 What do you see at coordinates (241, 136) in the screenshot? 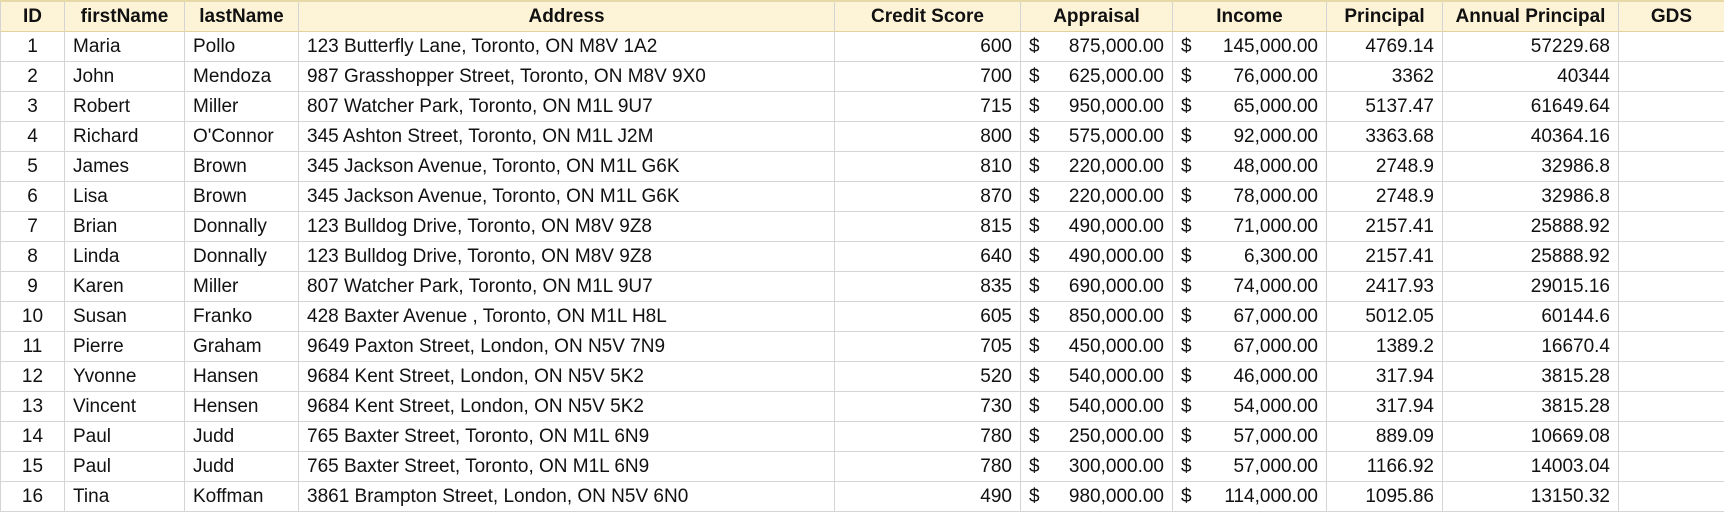
I see `cell-last-name: O'Connor` at bounding box center [241, 136].